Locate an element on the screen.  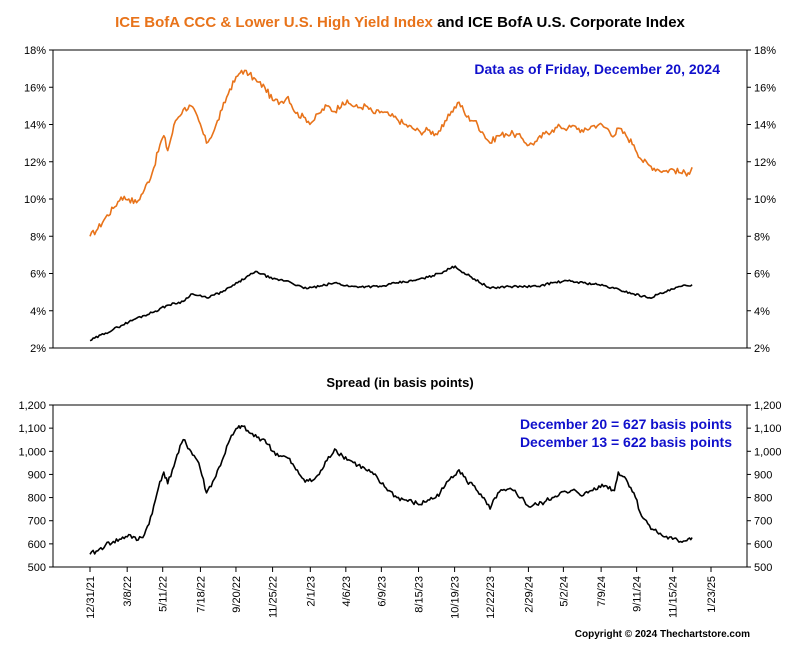
yield-y-tick-label-left: 18% is located at coordinates (35, 51).